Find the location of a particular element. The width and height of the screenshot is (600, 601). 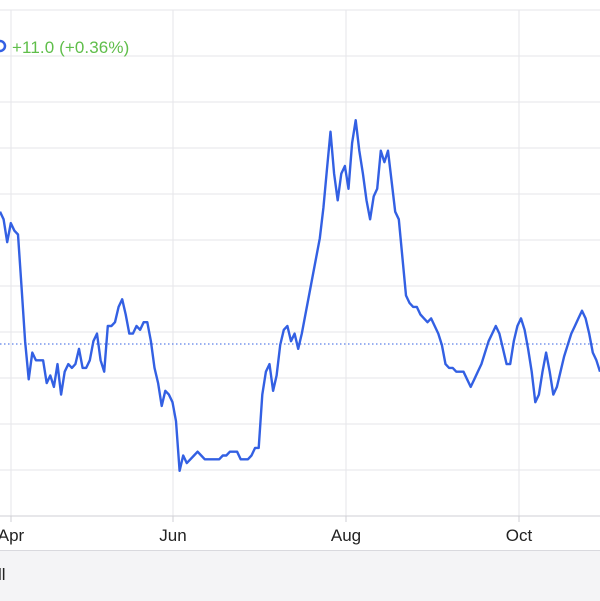

x-axis-tick-label: Oct is located at coordinates (519, 535).